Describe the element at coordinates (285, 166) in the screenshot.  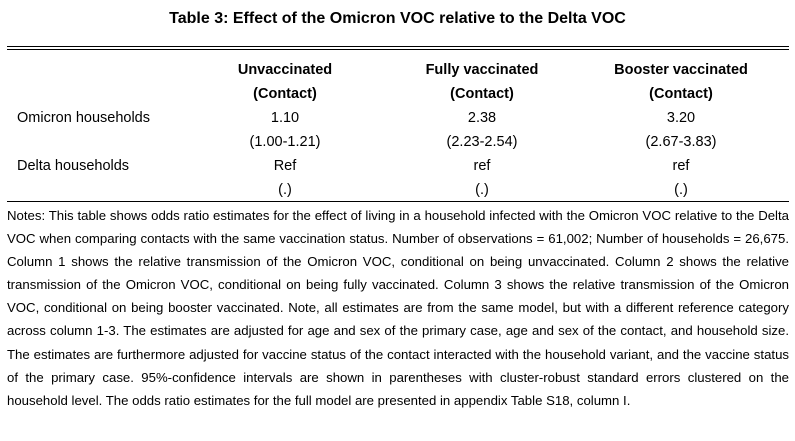
I see `table-cell-delta-unvaccinated: Ref` at that location.